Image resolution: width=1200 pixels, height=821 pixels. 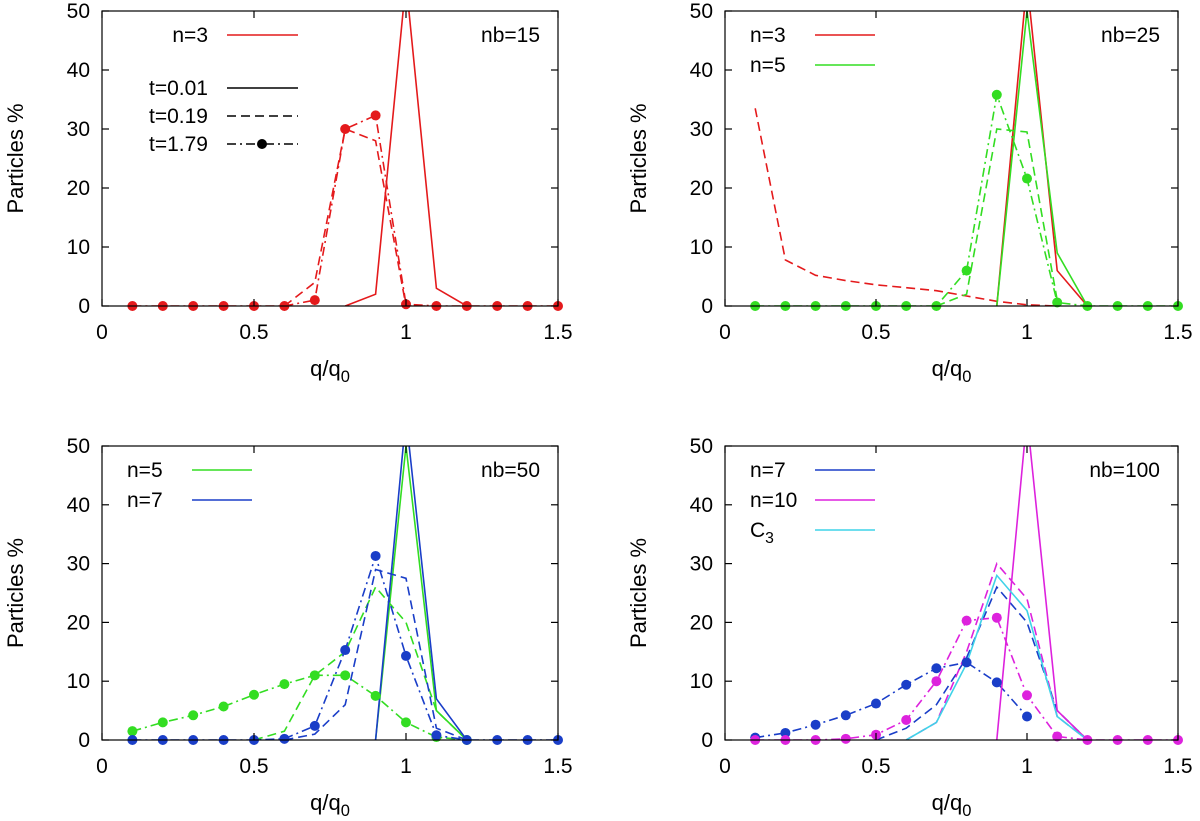 What do you see at coordinates (360, 217) in the screenshot?
I see `series-line-n=3-t=0.19` at bounding box center [360, 217].